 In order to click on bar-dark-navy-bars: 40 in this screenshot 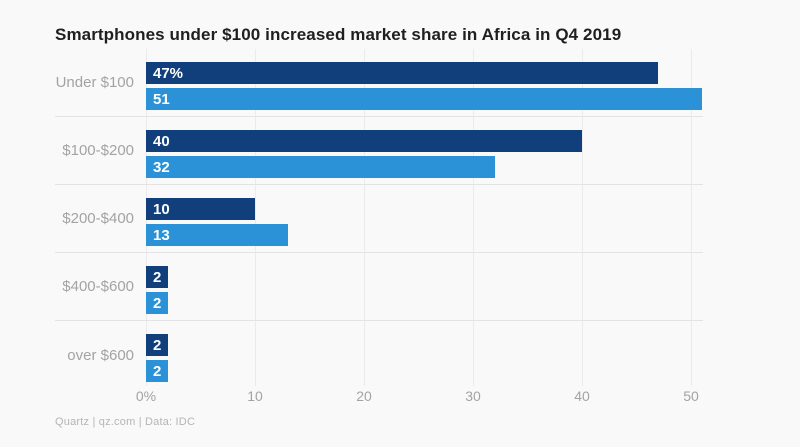, I will do `click(364, 141)`.